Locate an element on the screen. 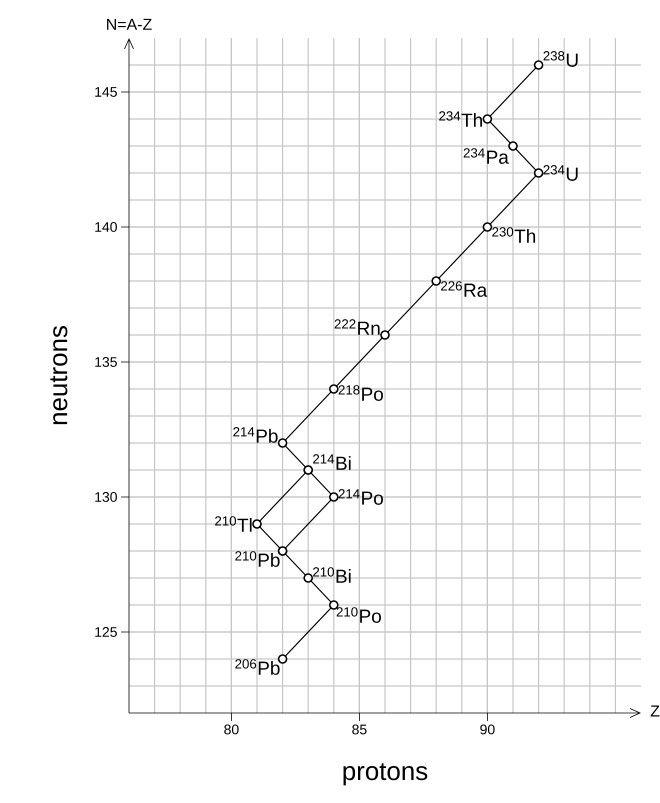  y-tick-label: 145 is located at coordinates (106, 92).